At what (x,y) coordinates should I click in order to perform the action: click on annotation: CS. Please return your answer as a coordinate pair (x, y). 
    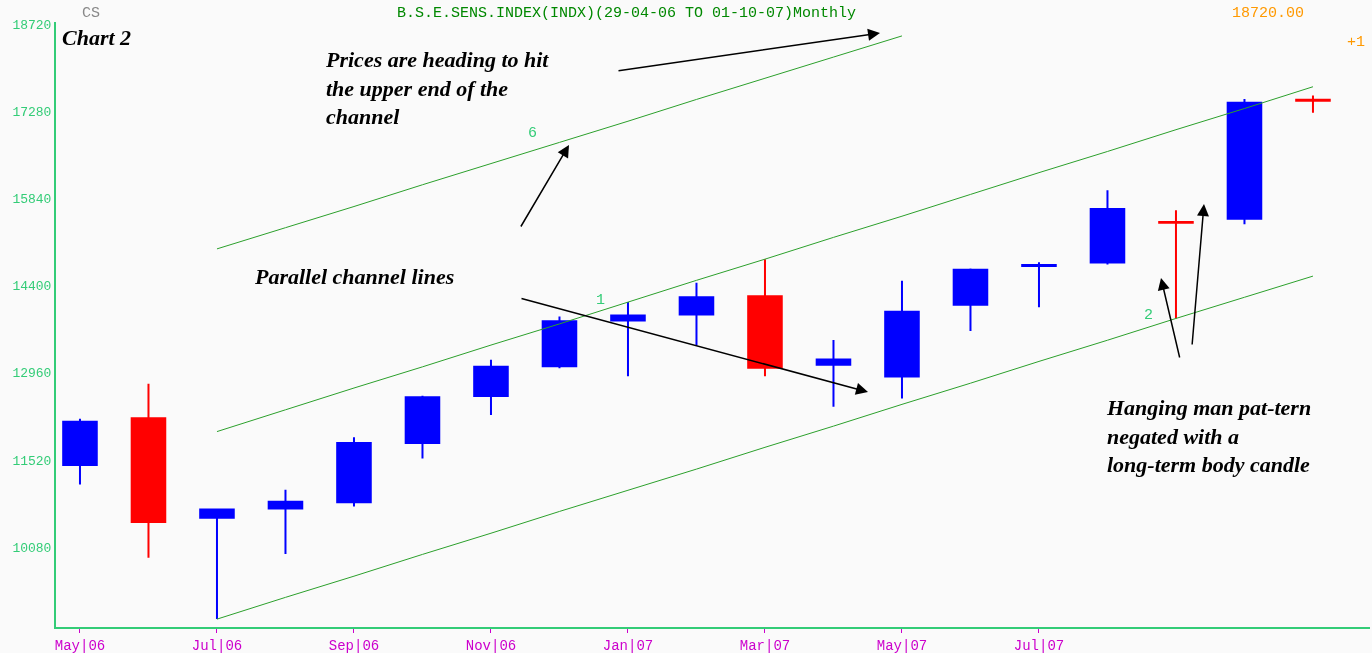
    Looking at the image, I should click on (91, 13).